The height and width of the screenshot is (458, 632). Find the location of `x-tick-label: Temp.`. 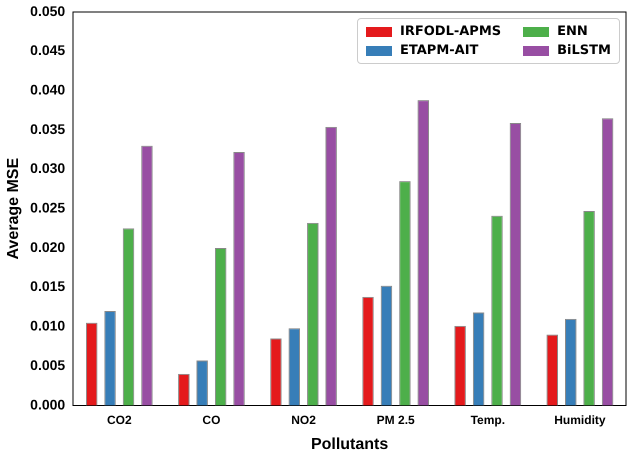

x-tick-label: Temp. is located at coordinates (488, 419).